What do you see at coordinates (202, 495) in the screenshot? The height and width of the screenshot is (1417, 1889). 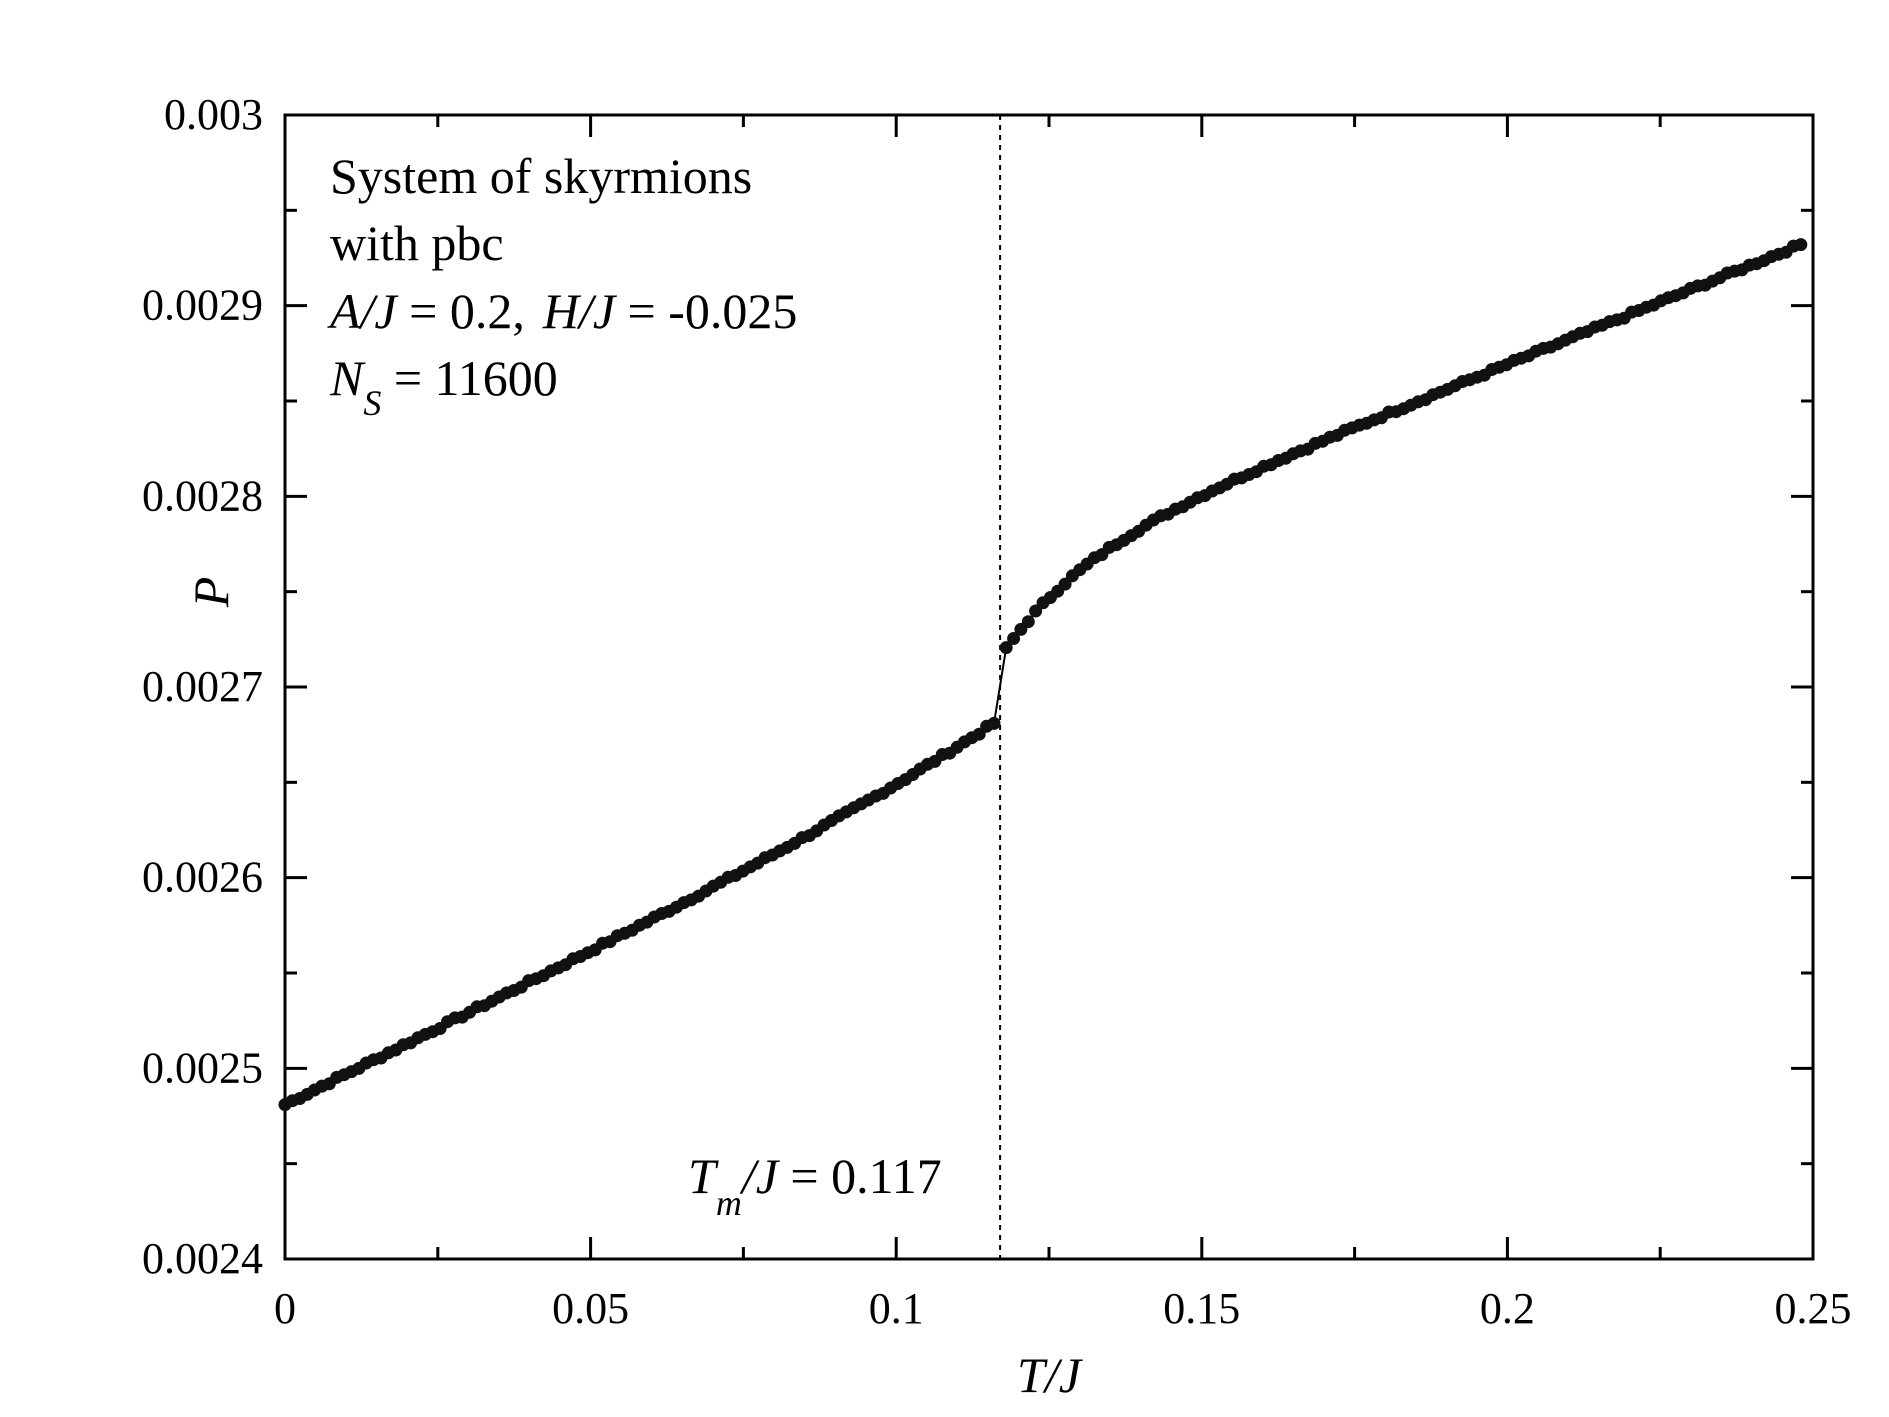 I see `y-tick-label: 0.0028` at bounding box center [202, 495].